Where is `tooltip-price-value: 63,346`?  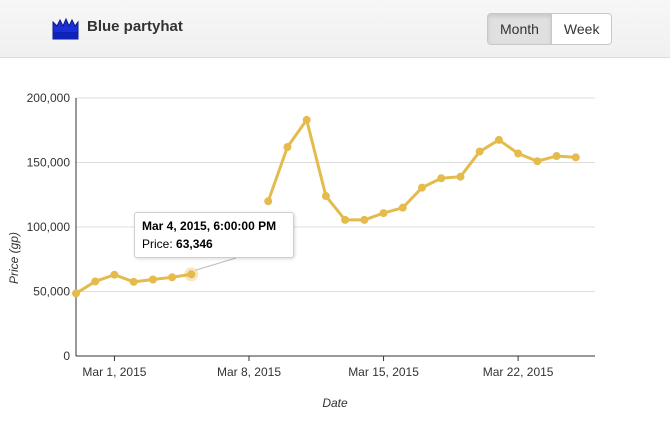
tooltip-price-value: 63,346 is located at coordinates (194, 244).